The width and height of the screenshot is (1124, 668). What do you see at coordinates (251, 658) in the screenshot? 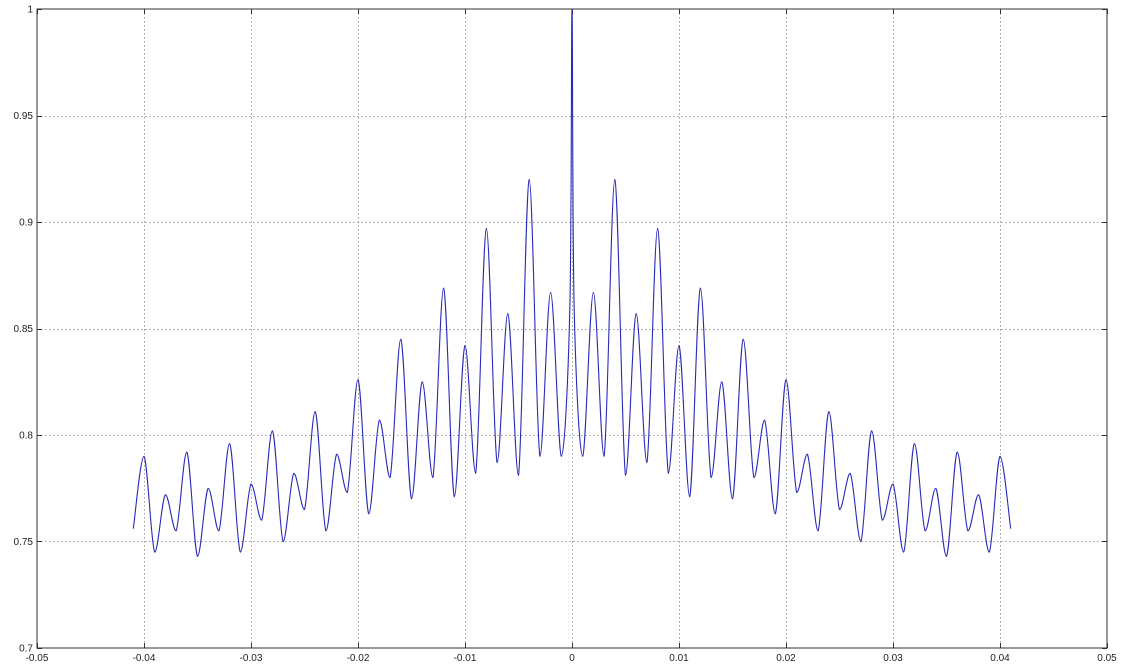
I see `x-tick-label: -0.03` at bounding box center [251, 658].